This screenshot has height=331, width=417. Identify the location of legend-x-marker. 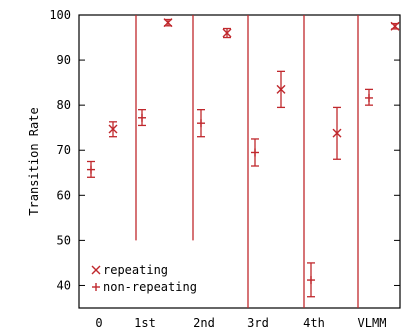
(96, 270).